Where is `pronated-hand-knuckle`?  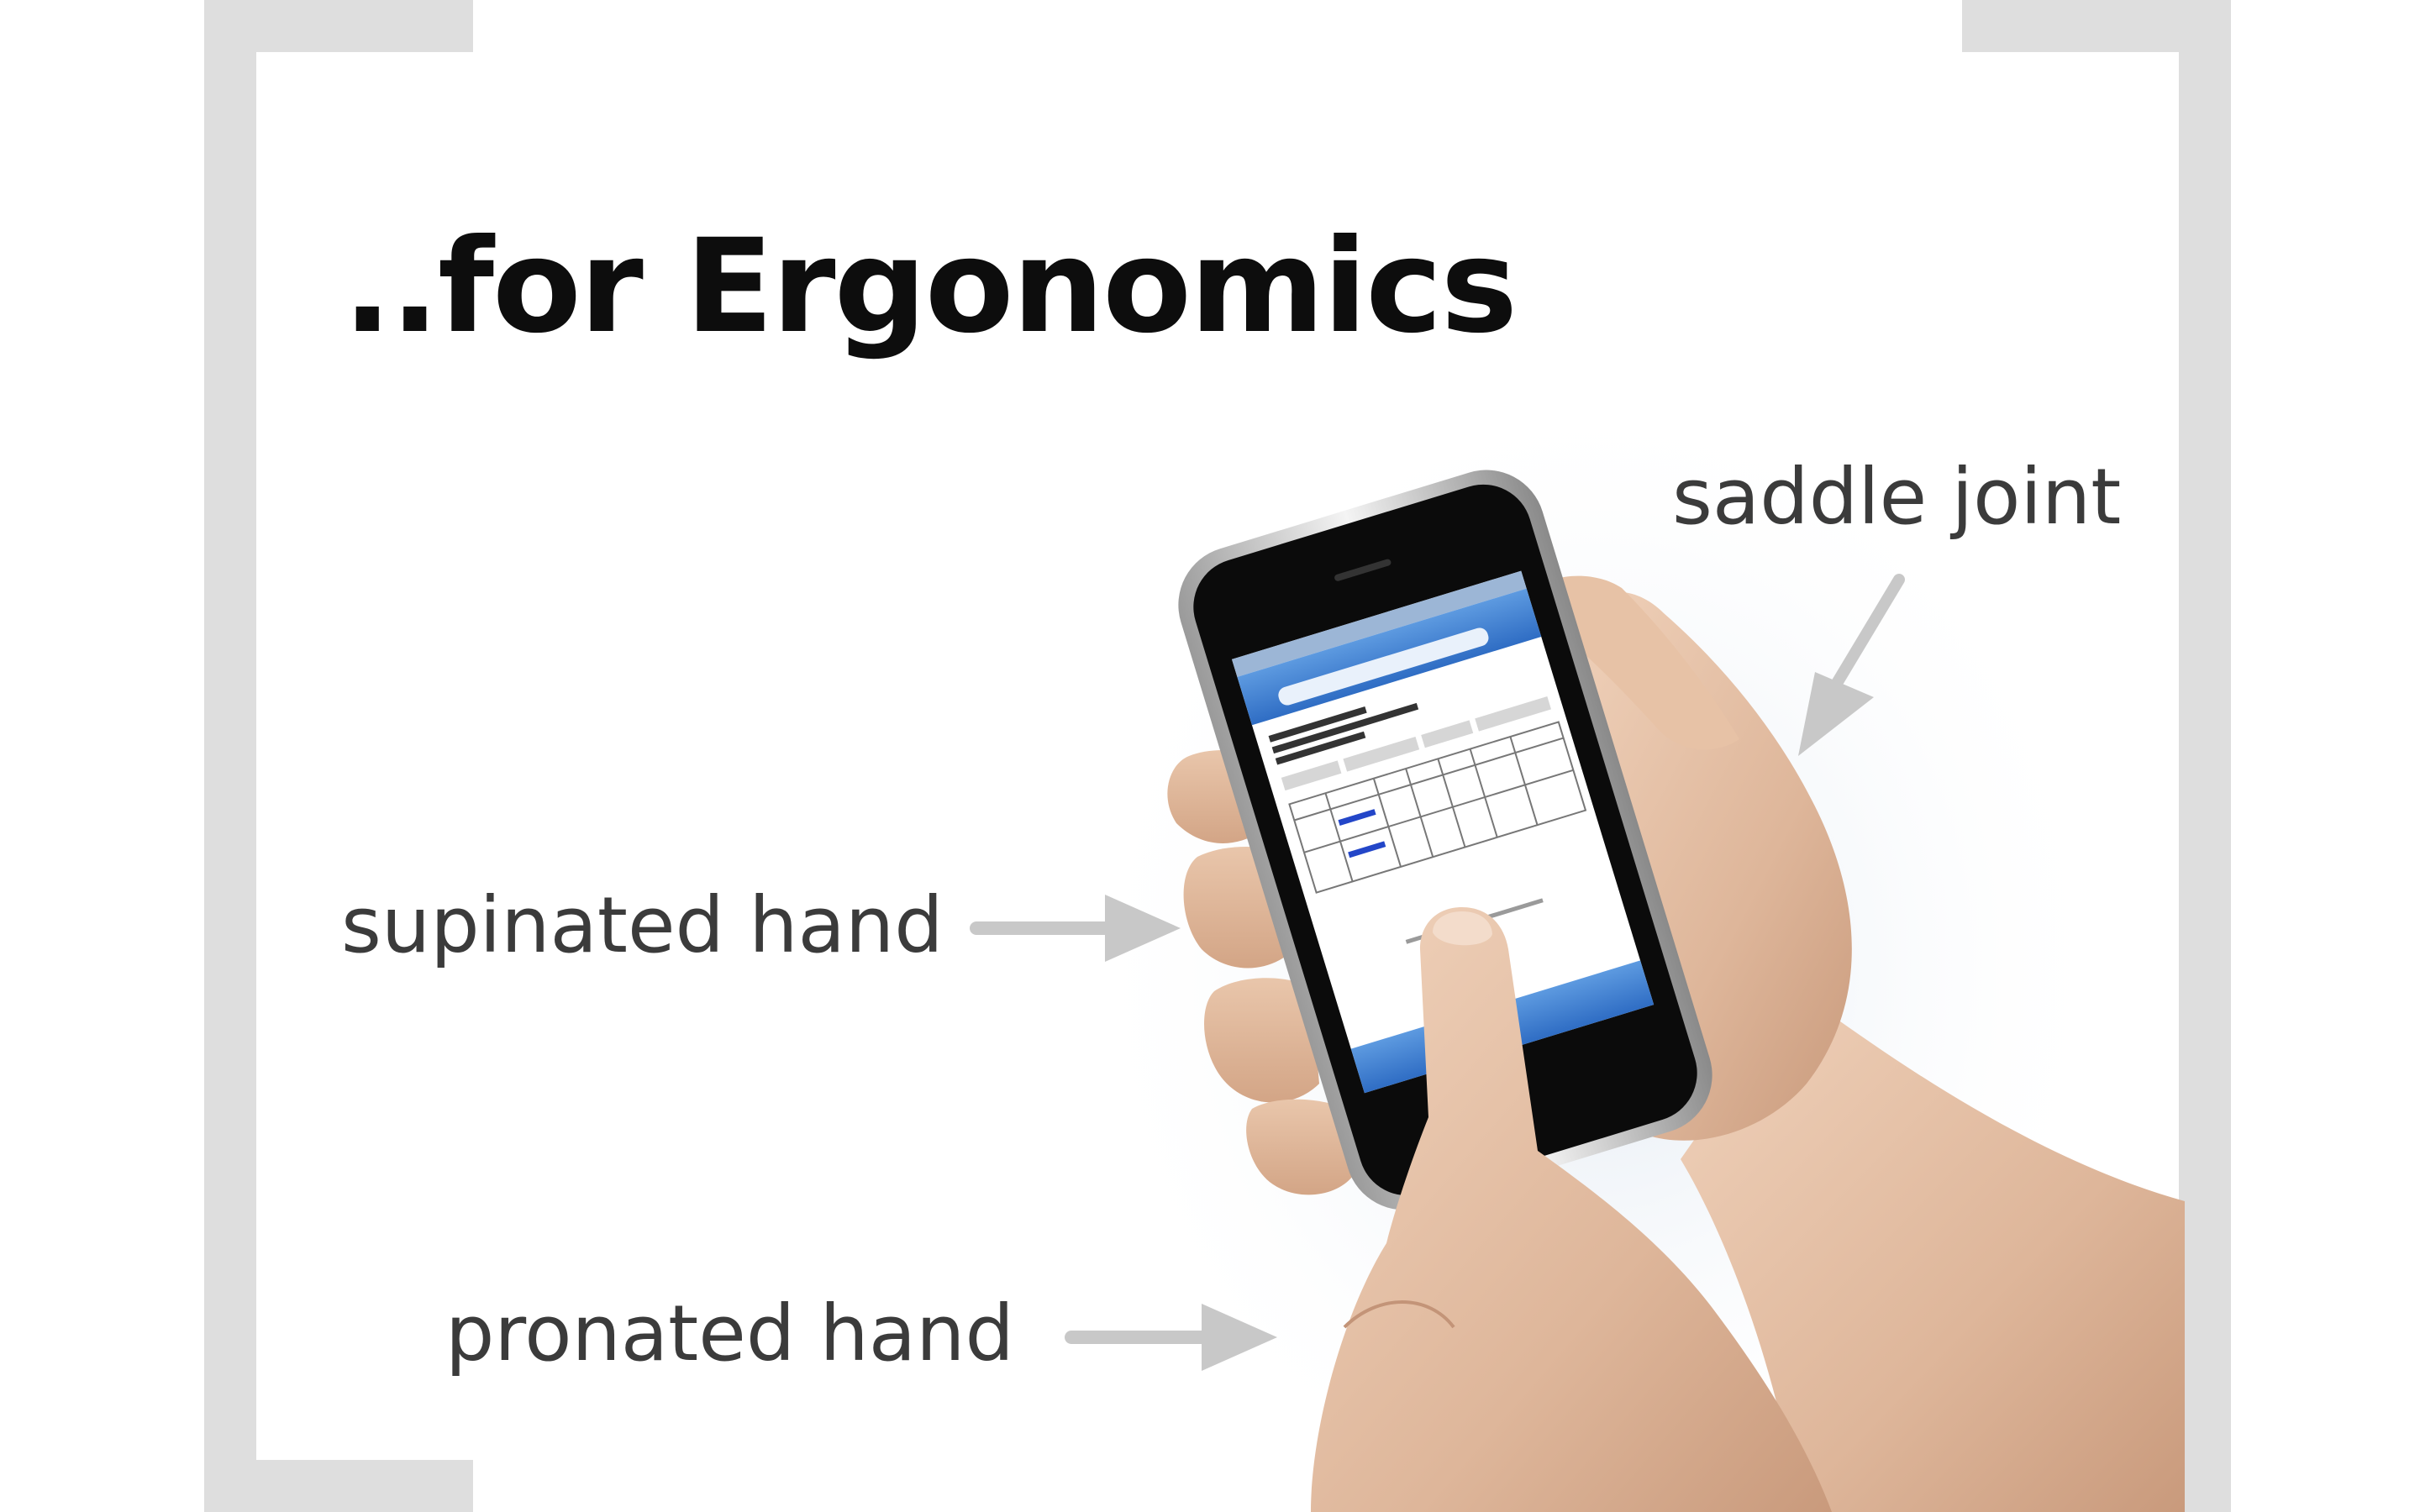
pronated-hand-knuckle is located at coordinates (1399, 1314).